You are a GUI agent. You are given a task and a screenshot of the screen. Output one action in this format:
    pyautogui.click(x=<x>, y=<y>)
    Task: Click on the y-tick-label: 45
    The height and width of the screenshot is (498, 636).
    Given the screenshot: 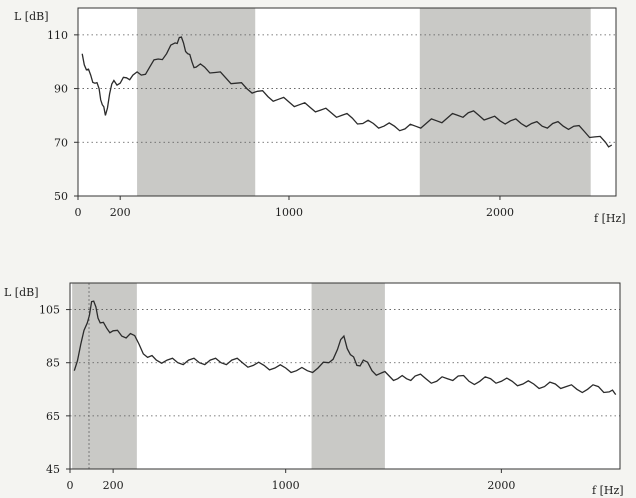 What is the action you would take?
    pyautogui.click(x=53, y=469)
    